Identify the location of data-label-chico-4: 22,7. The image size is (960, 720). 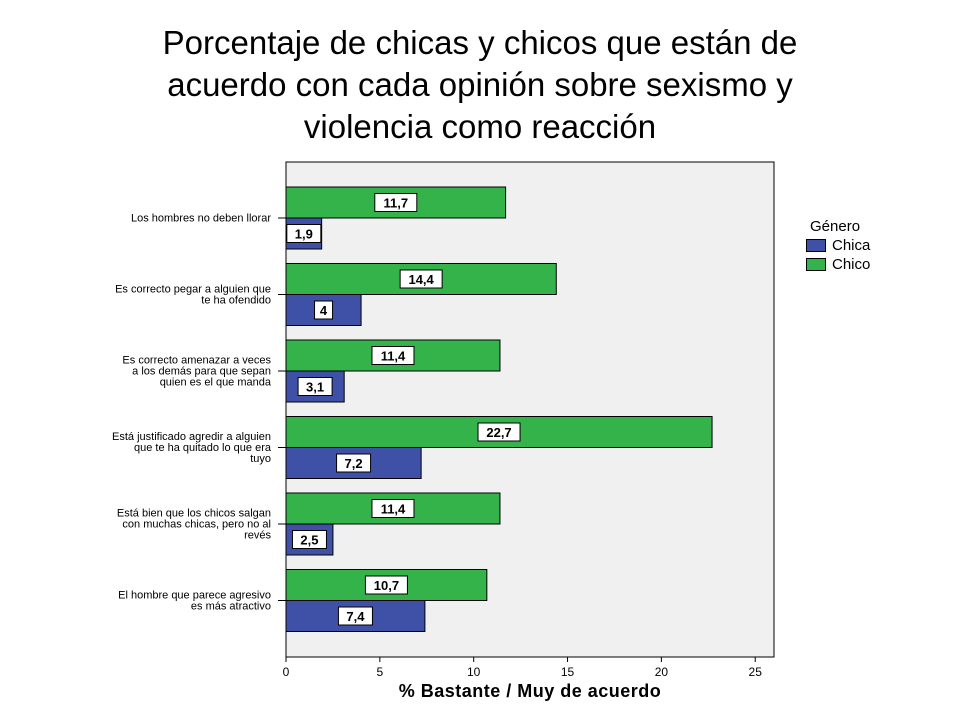
(498, 432).